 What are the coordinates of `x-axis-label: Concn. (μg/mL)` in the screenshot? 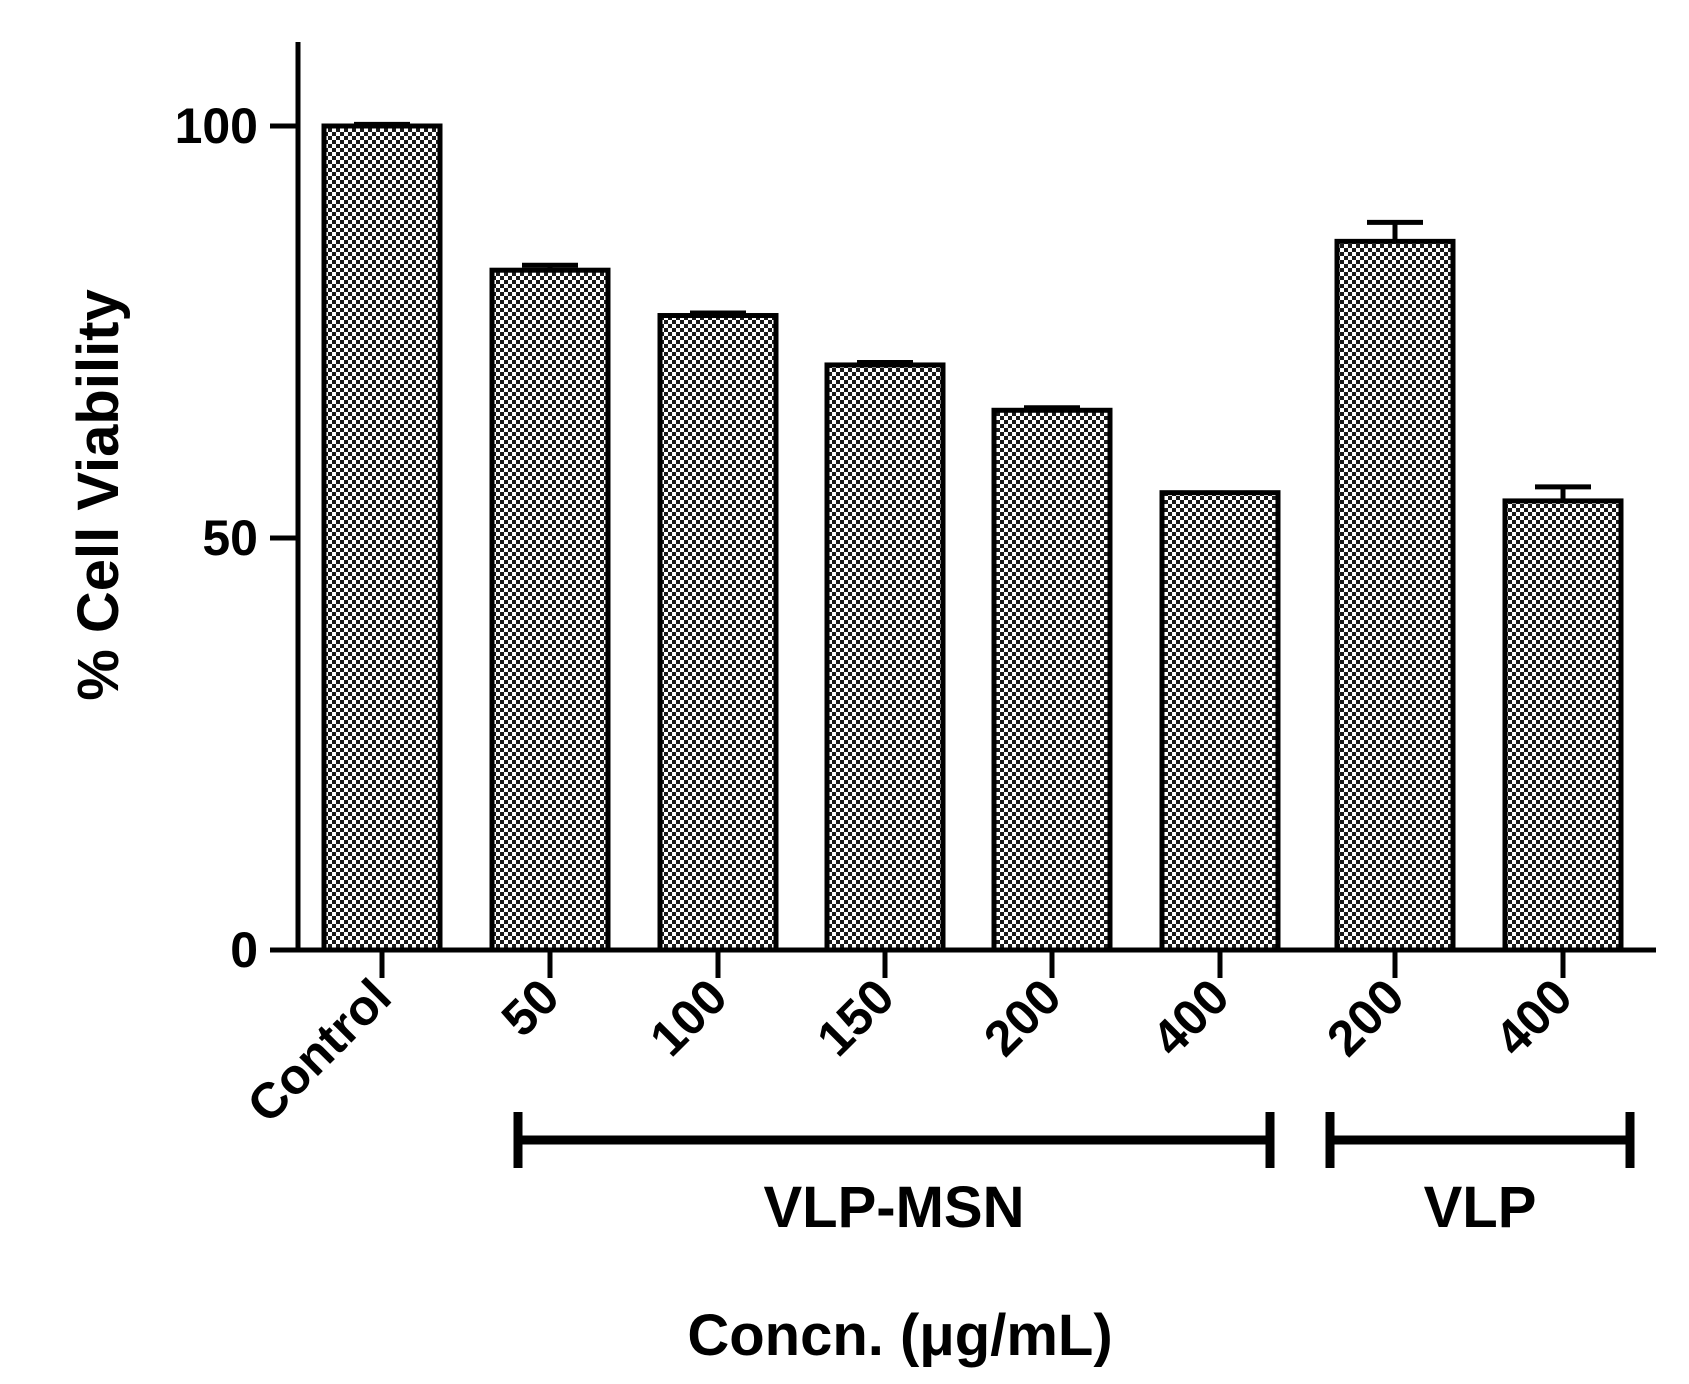 It's located at (899, 1335).